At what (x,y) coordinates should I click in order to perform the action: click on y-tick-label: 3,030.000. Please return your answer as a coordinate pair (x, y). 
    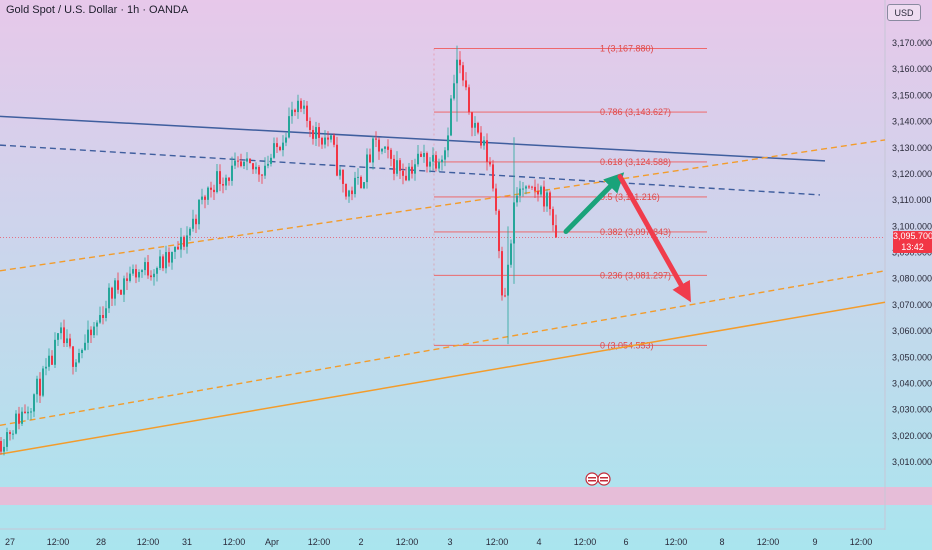
    Looking at the image, I should click on (912, 410).